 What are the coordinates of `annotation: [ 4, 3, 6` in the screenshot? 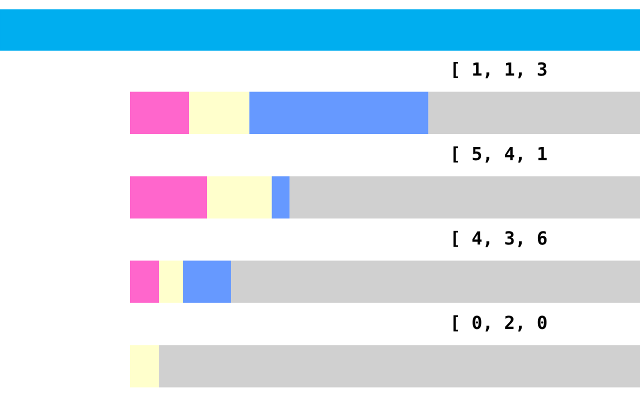 It's located at (500, 239).